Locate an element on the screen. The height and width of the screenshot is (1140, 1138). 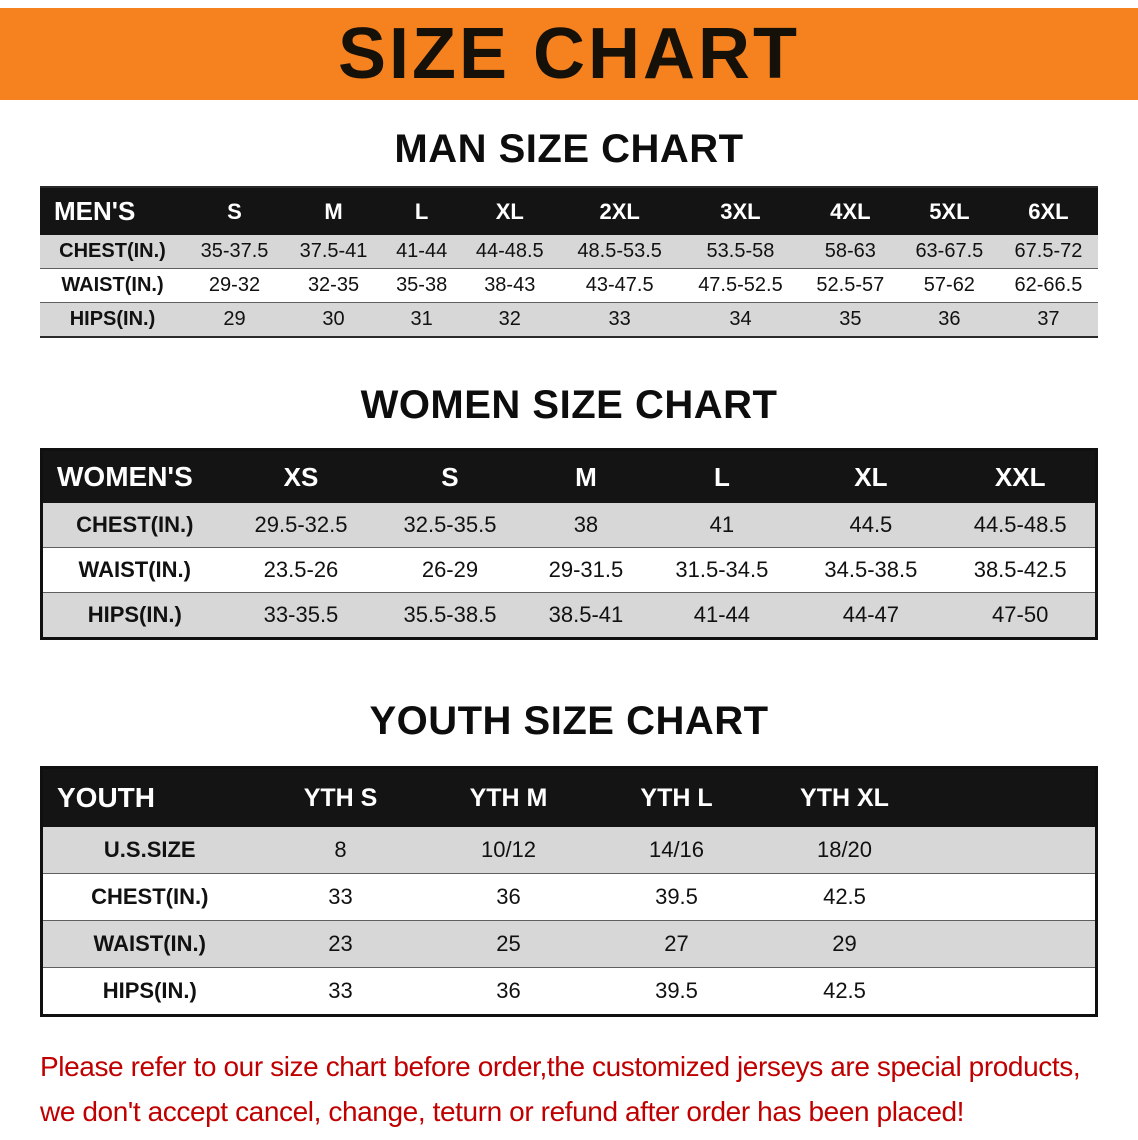
row-label: U.S.SIZE is located at coordinates (149, 849).